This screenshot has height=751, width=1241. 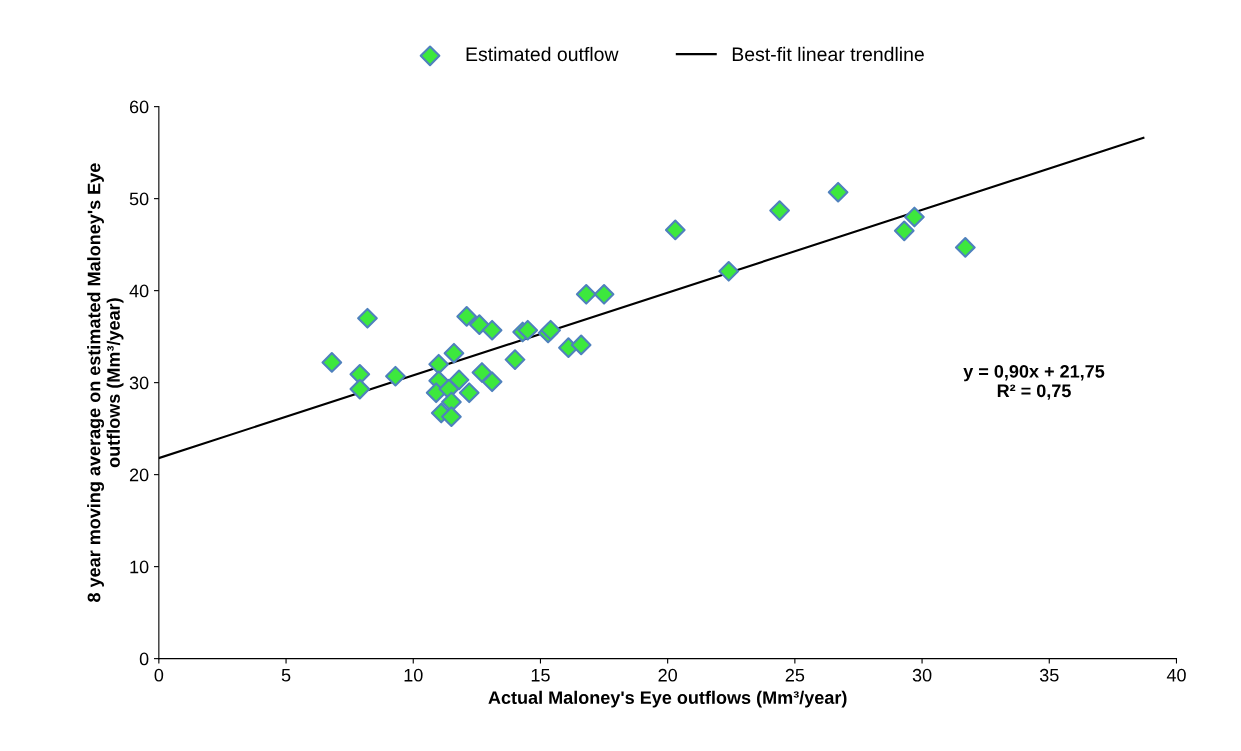 What do you see at coordinates (667, 675) in the screenshot?
I see `x-tick-label: 20` at bounding box center [667, 675].